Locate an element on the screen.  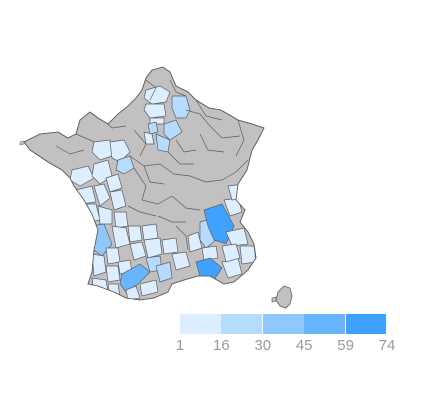
legend-tick-label: 74 is located at coordinates (387, 345).